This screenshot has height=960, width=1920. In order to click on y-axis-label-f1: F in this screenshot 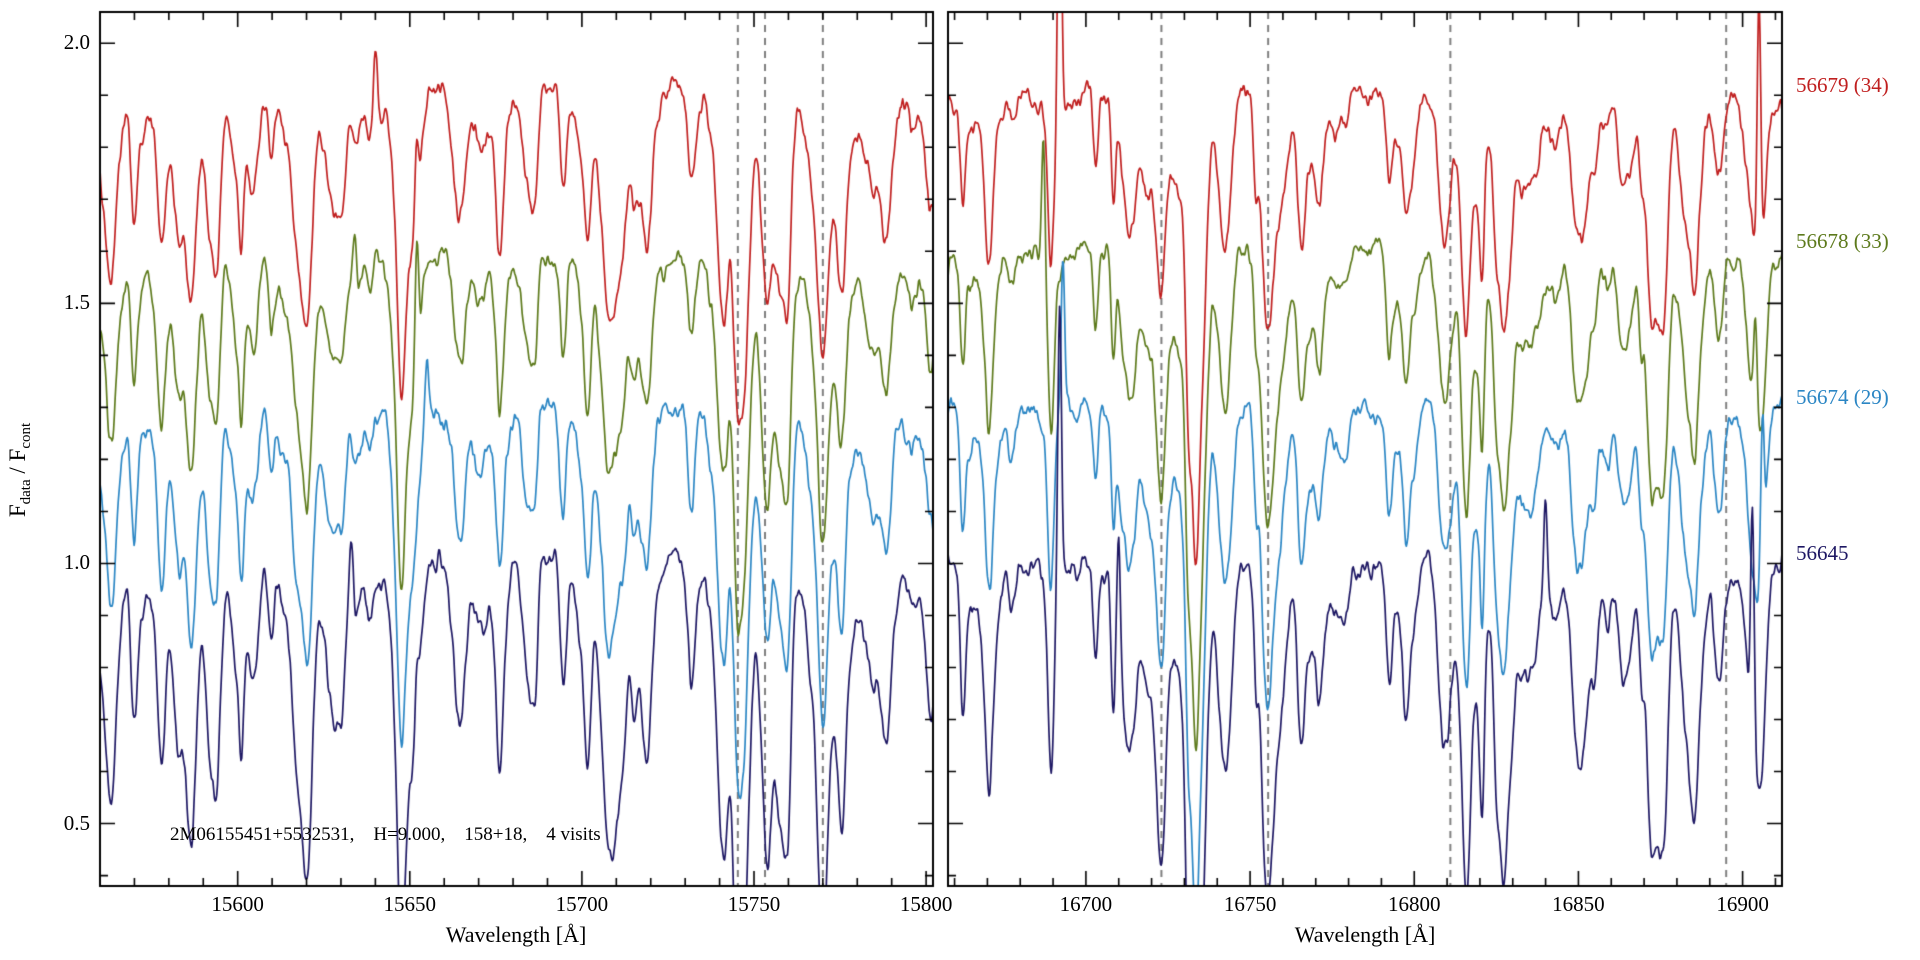, I will do `click(17, 511)`.